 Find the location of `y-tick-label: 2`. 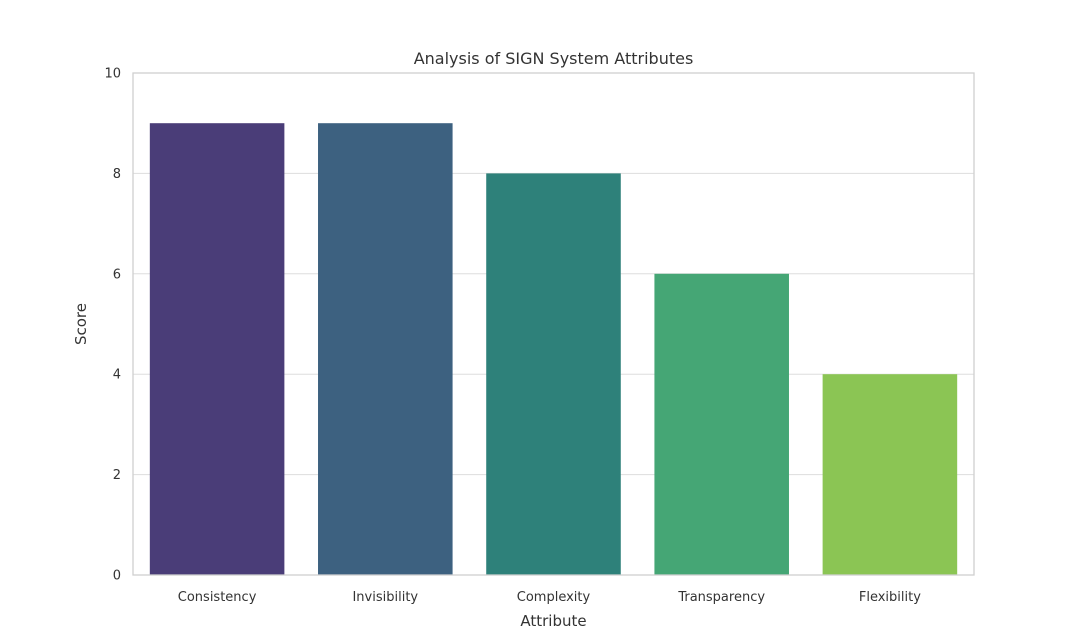

y-tick-label: 2 is located at coordinates (117, 475).